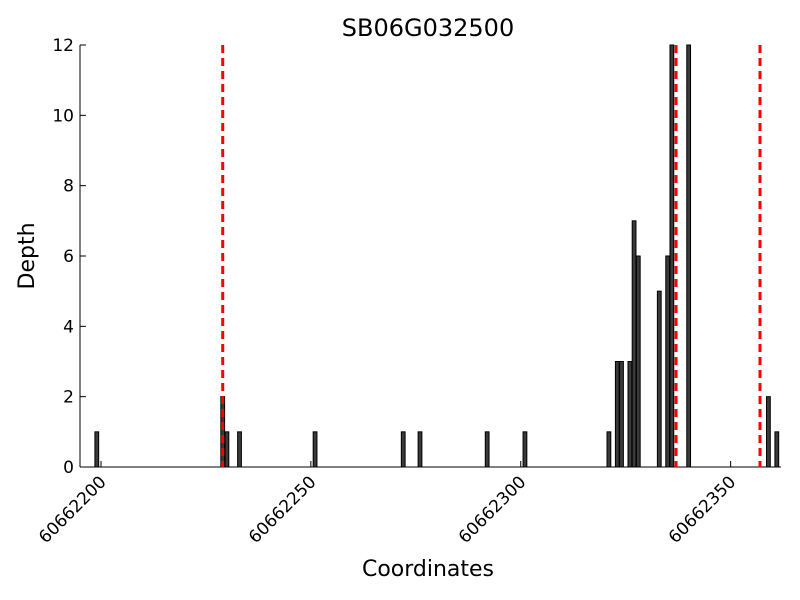 This screenshot has width=800, height=600. Describe the element at coordinates (492, 509) in the screenshot. I see `x-tick-label: 60662300` at that location.